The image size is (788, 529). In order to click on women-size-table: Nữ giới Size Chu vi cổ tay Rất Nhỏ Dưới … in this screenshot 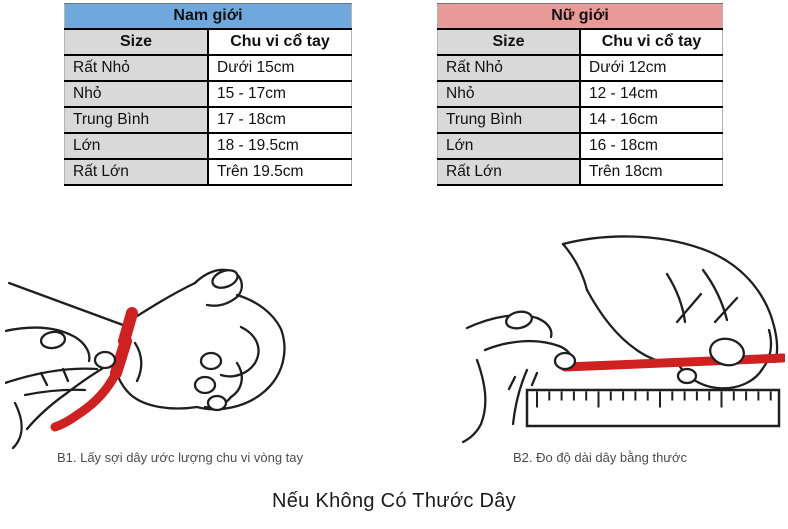, I will do `click(580, 94)`.